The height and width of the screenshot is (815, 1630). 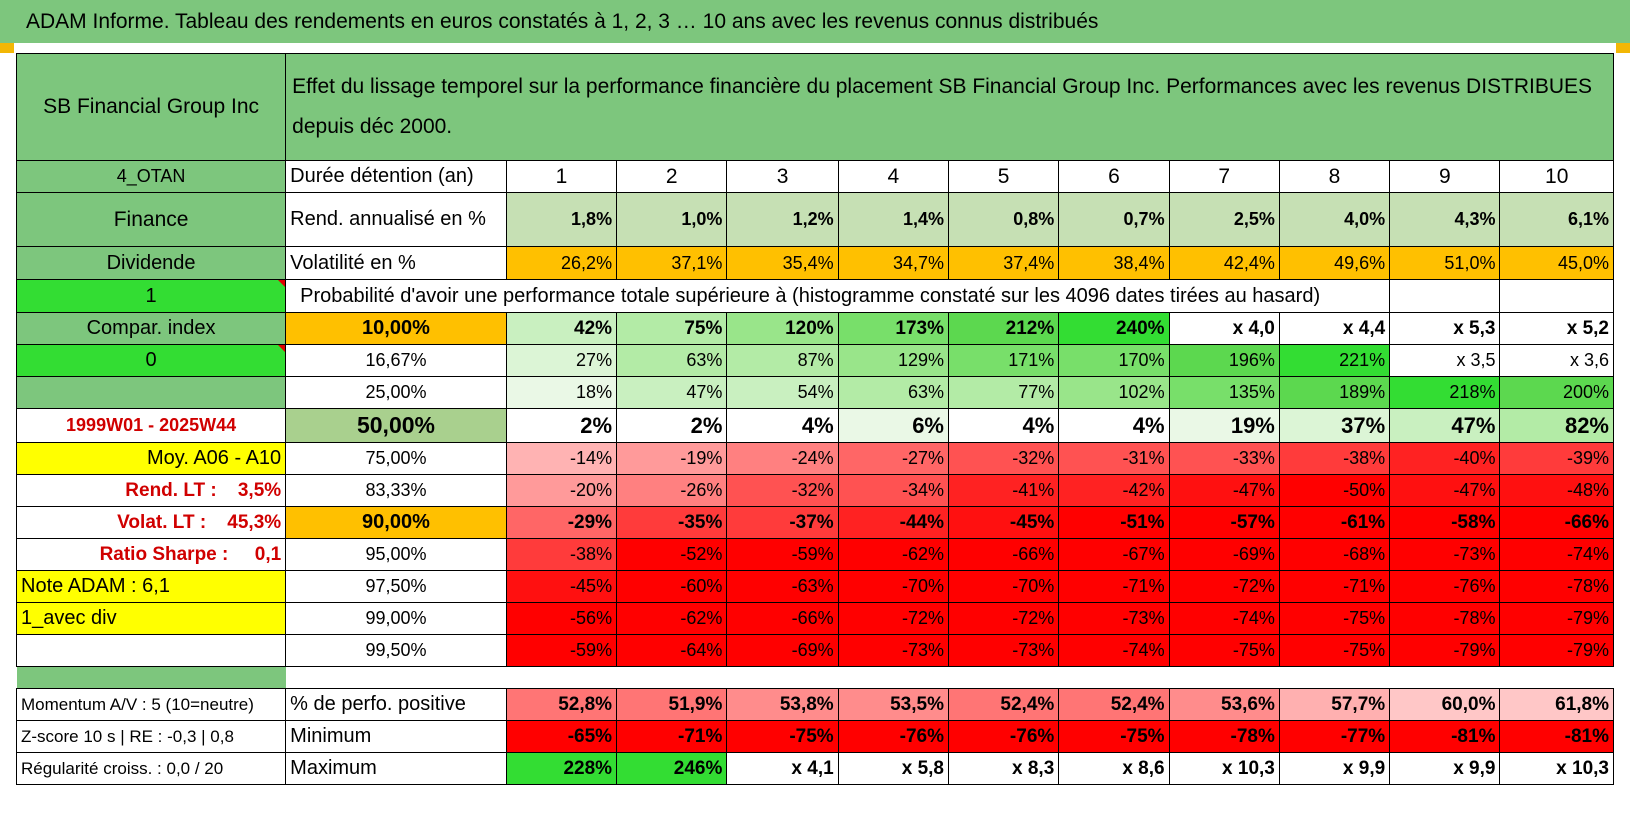 What do you see at coordinates (1003, 490) in the screenshot?
I see `probability-cell: -41%` at bounding box center [1003, 490].